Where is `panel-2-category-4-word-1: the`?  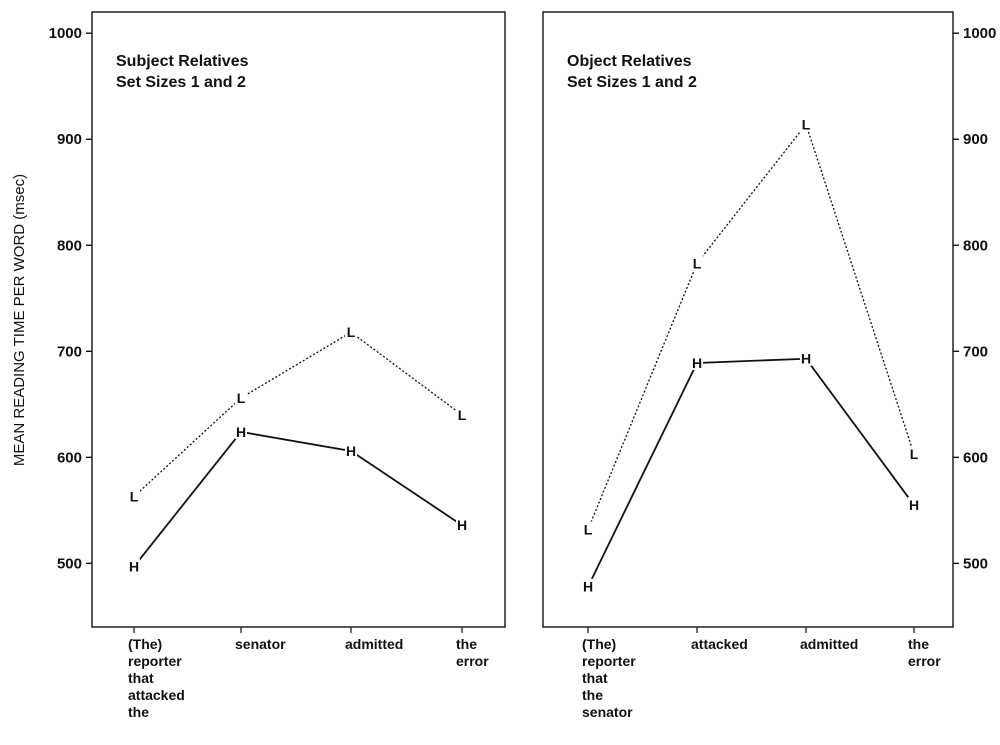
panel-2-category-4-word-1: the is located at coordinates (918, 644).